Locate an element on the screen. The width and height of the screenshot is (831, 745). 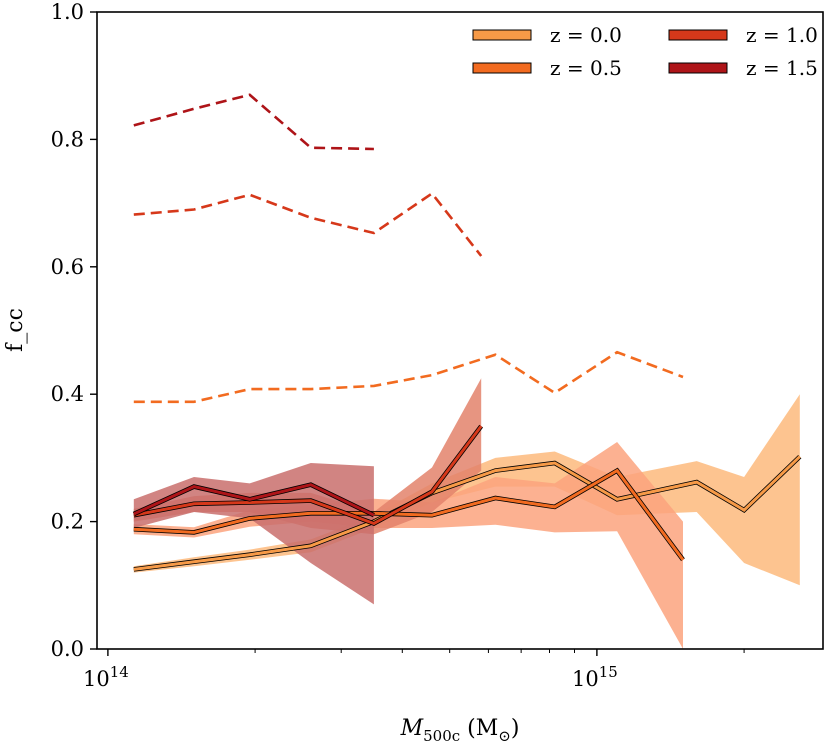
y-tick-label: 0.0 is located at coordinates (67, 649).